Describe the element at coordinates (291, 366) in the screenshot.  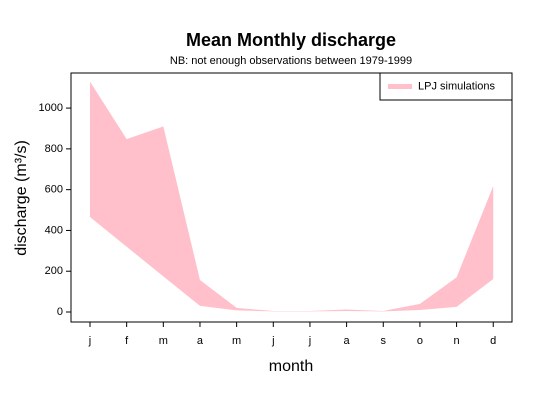
I see `x-axis-label: month` at that location.